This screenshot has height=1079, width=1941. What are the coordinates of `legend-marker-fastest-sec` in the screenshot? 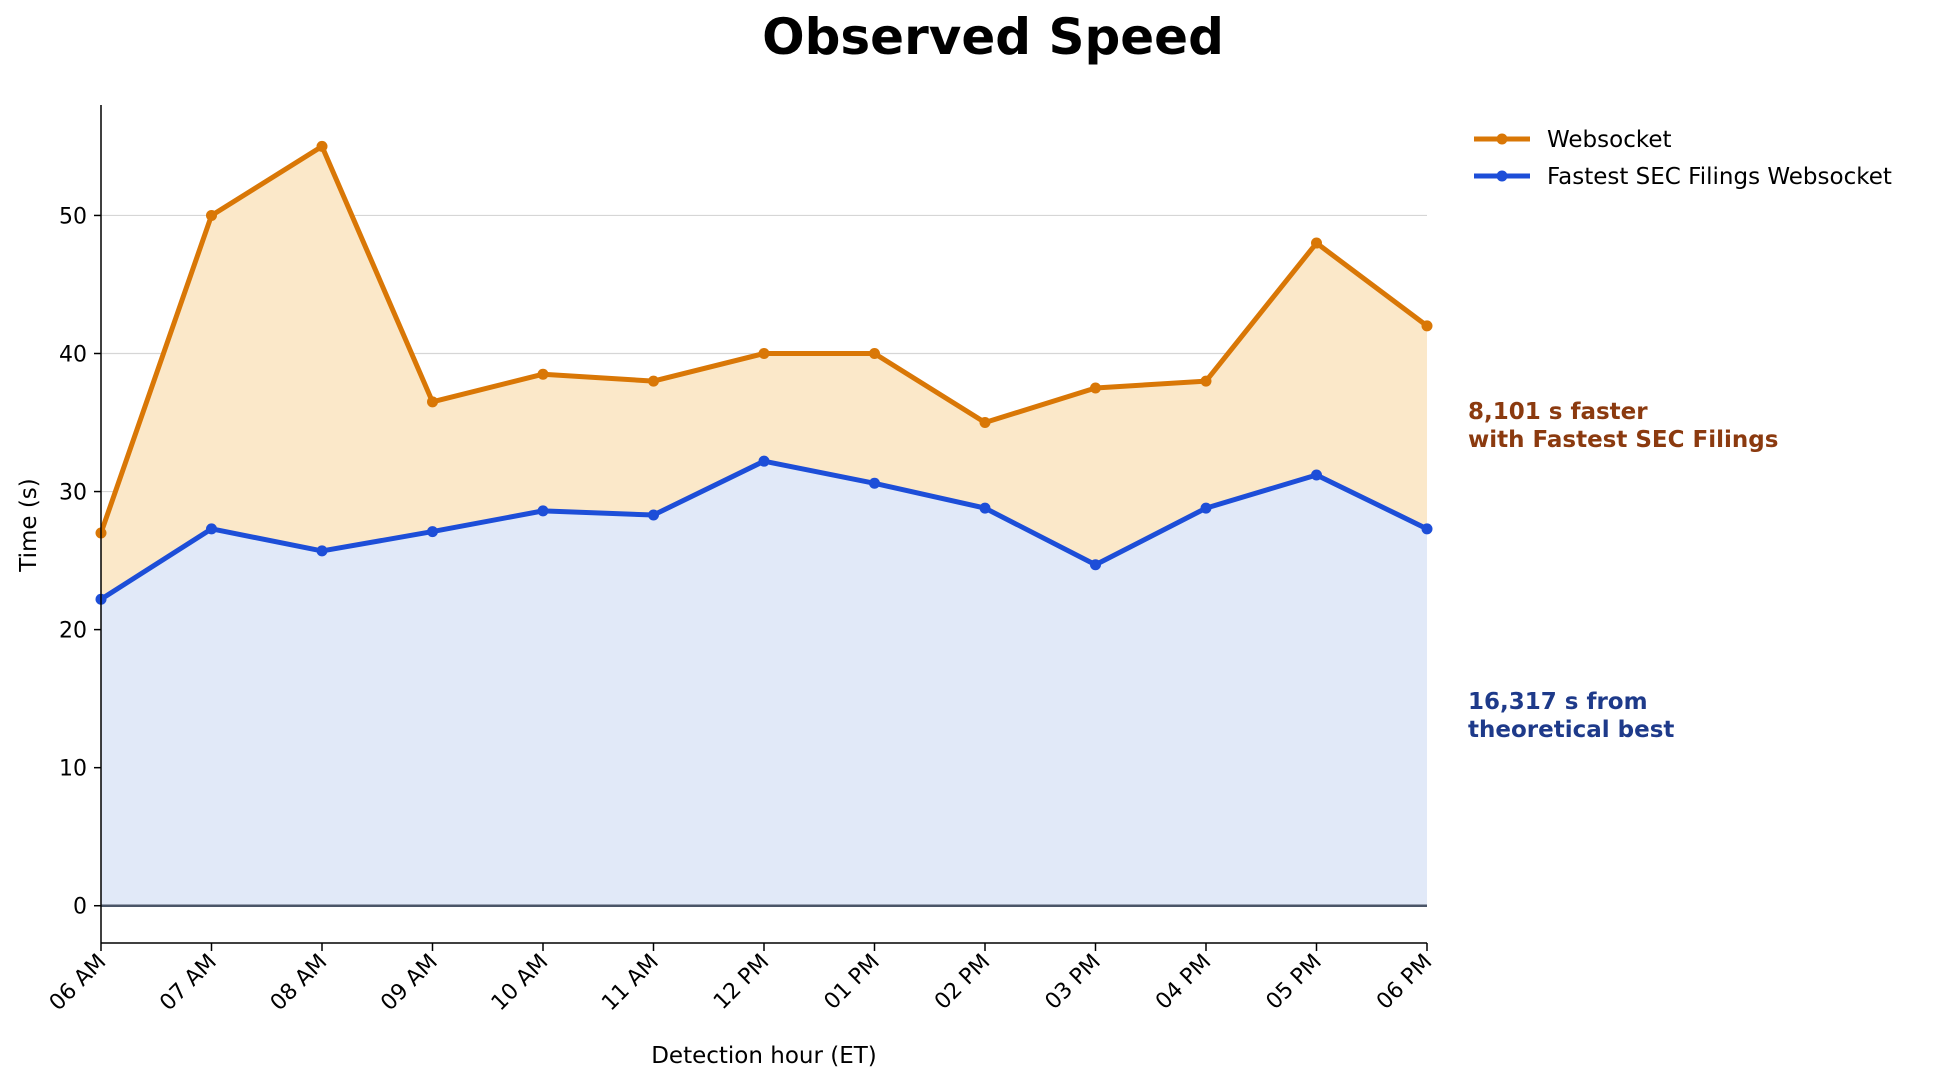 It's located at (1502, 176).